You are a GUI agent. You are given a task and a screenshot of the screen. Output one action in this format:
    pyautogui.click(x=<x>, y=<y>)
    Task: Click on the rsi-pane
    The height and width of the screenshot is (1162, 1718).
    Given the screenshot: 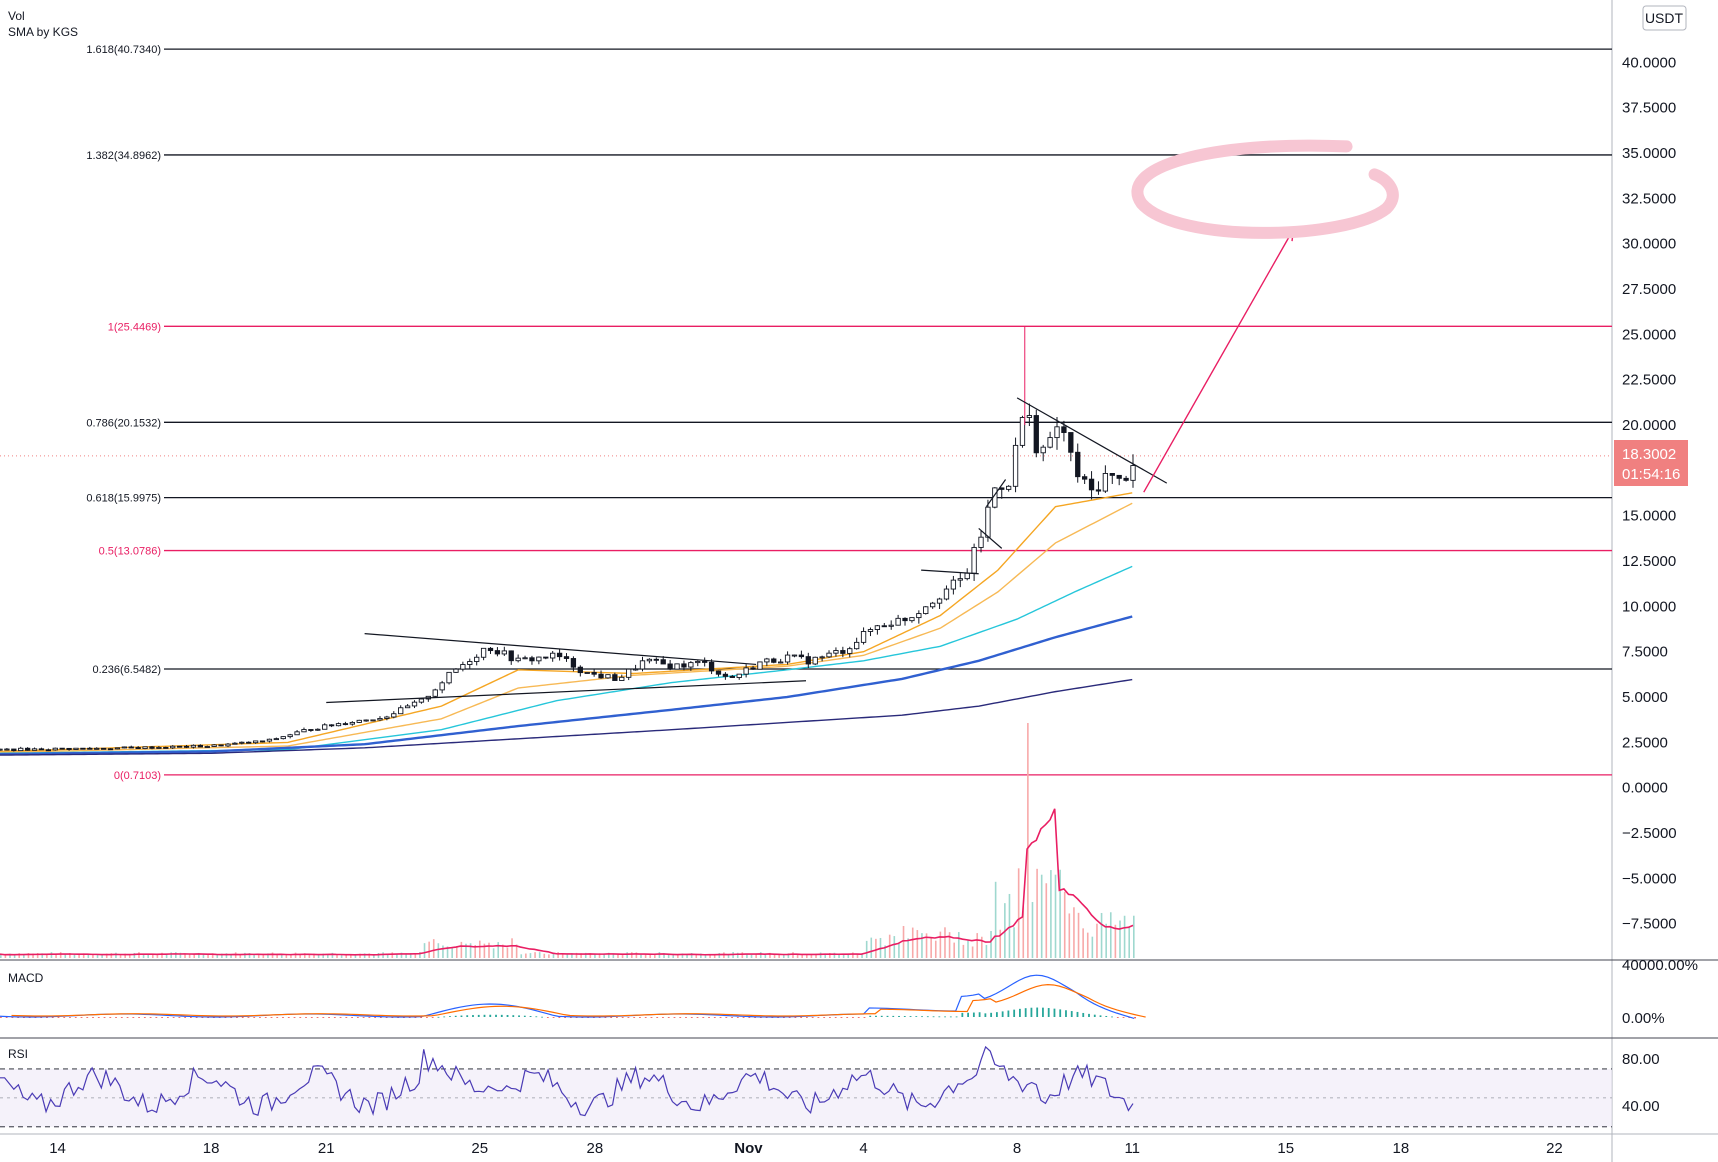 What is the action you would take?
    pyautogui.click(x=806, y=1086)
    